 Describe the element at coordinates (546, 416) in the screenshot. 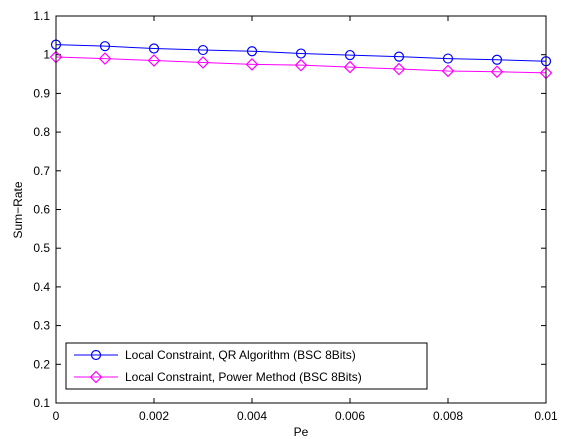

I see `x-tick-label: 0.01` at that location.